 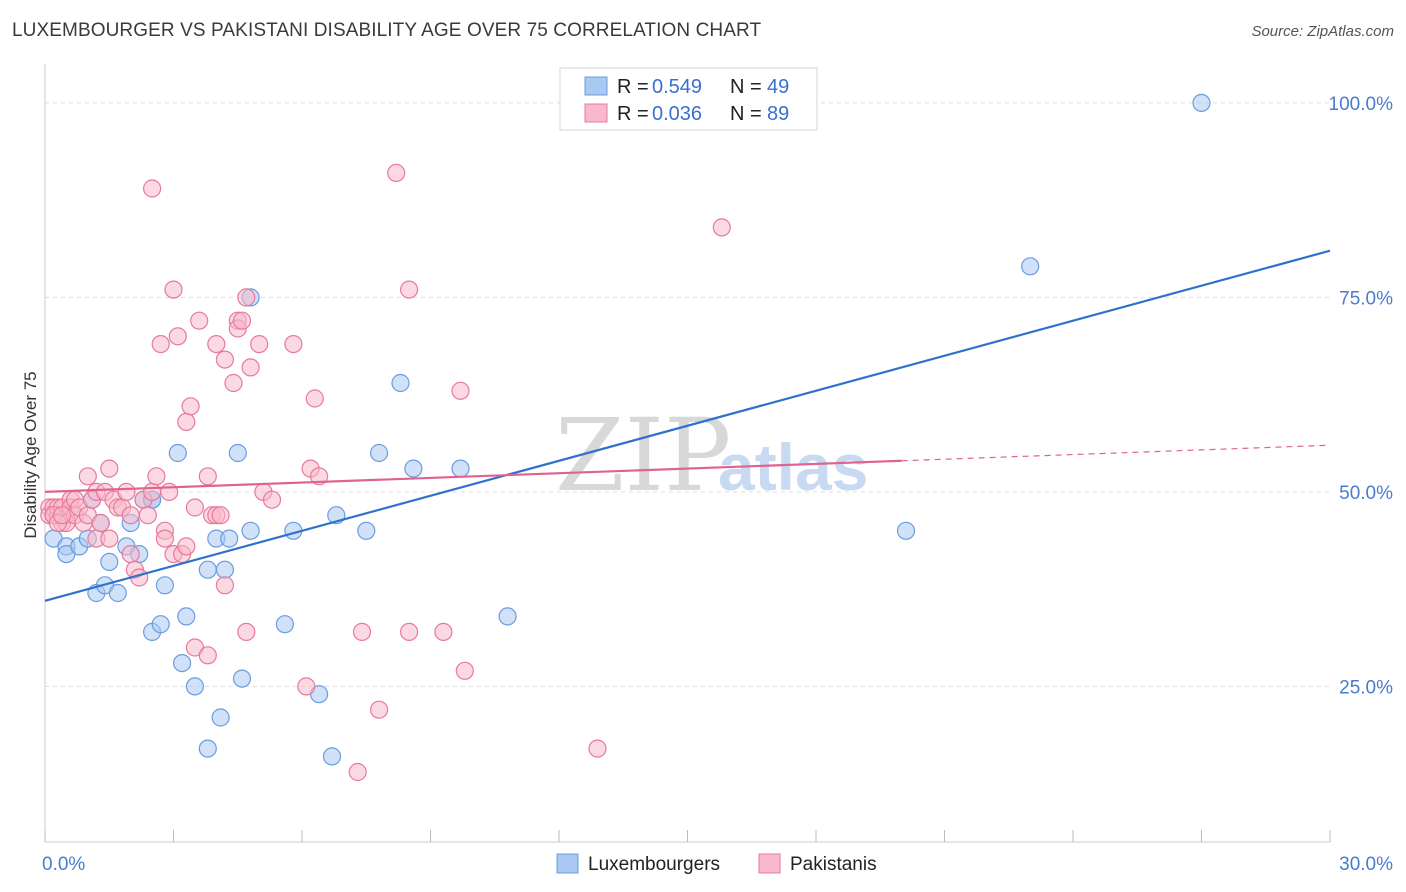 What do you see at coordinates (654, 864) in the screenshot?
I see `bottom-legend-luxembourgers: Luxembourgers` at bounding box center [654, 864].